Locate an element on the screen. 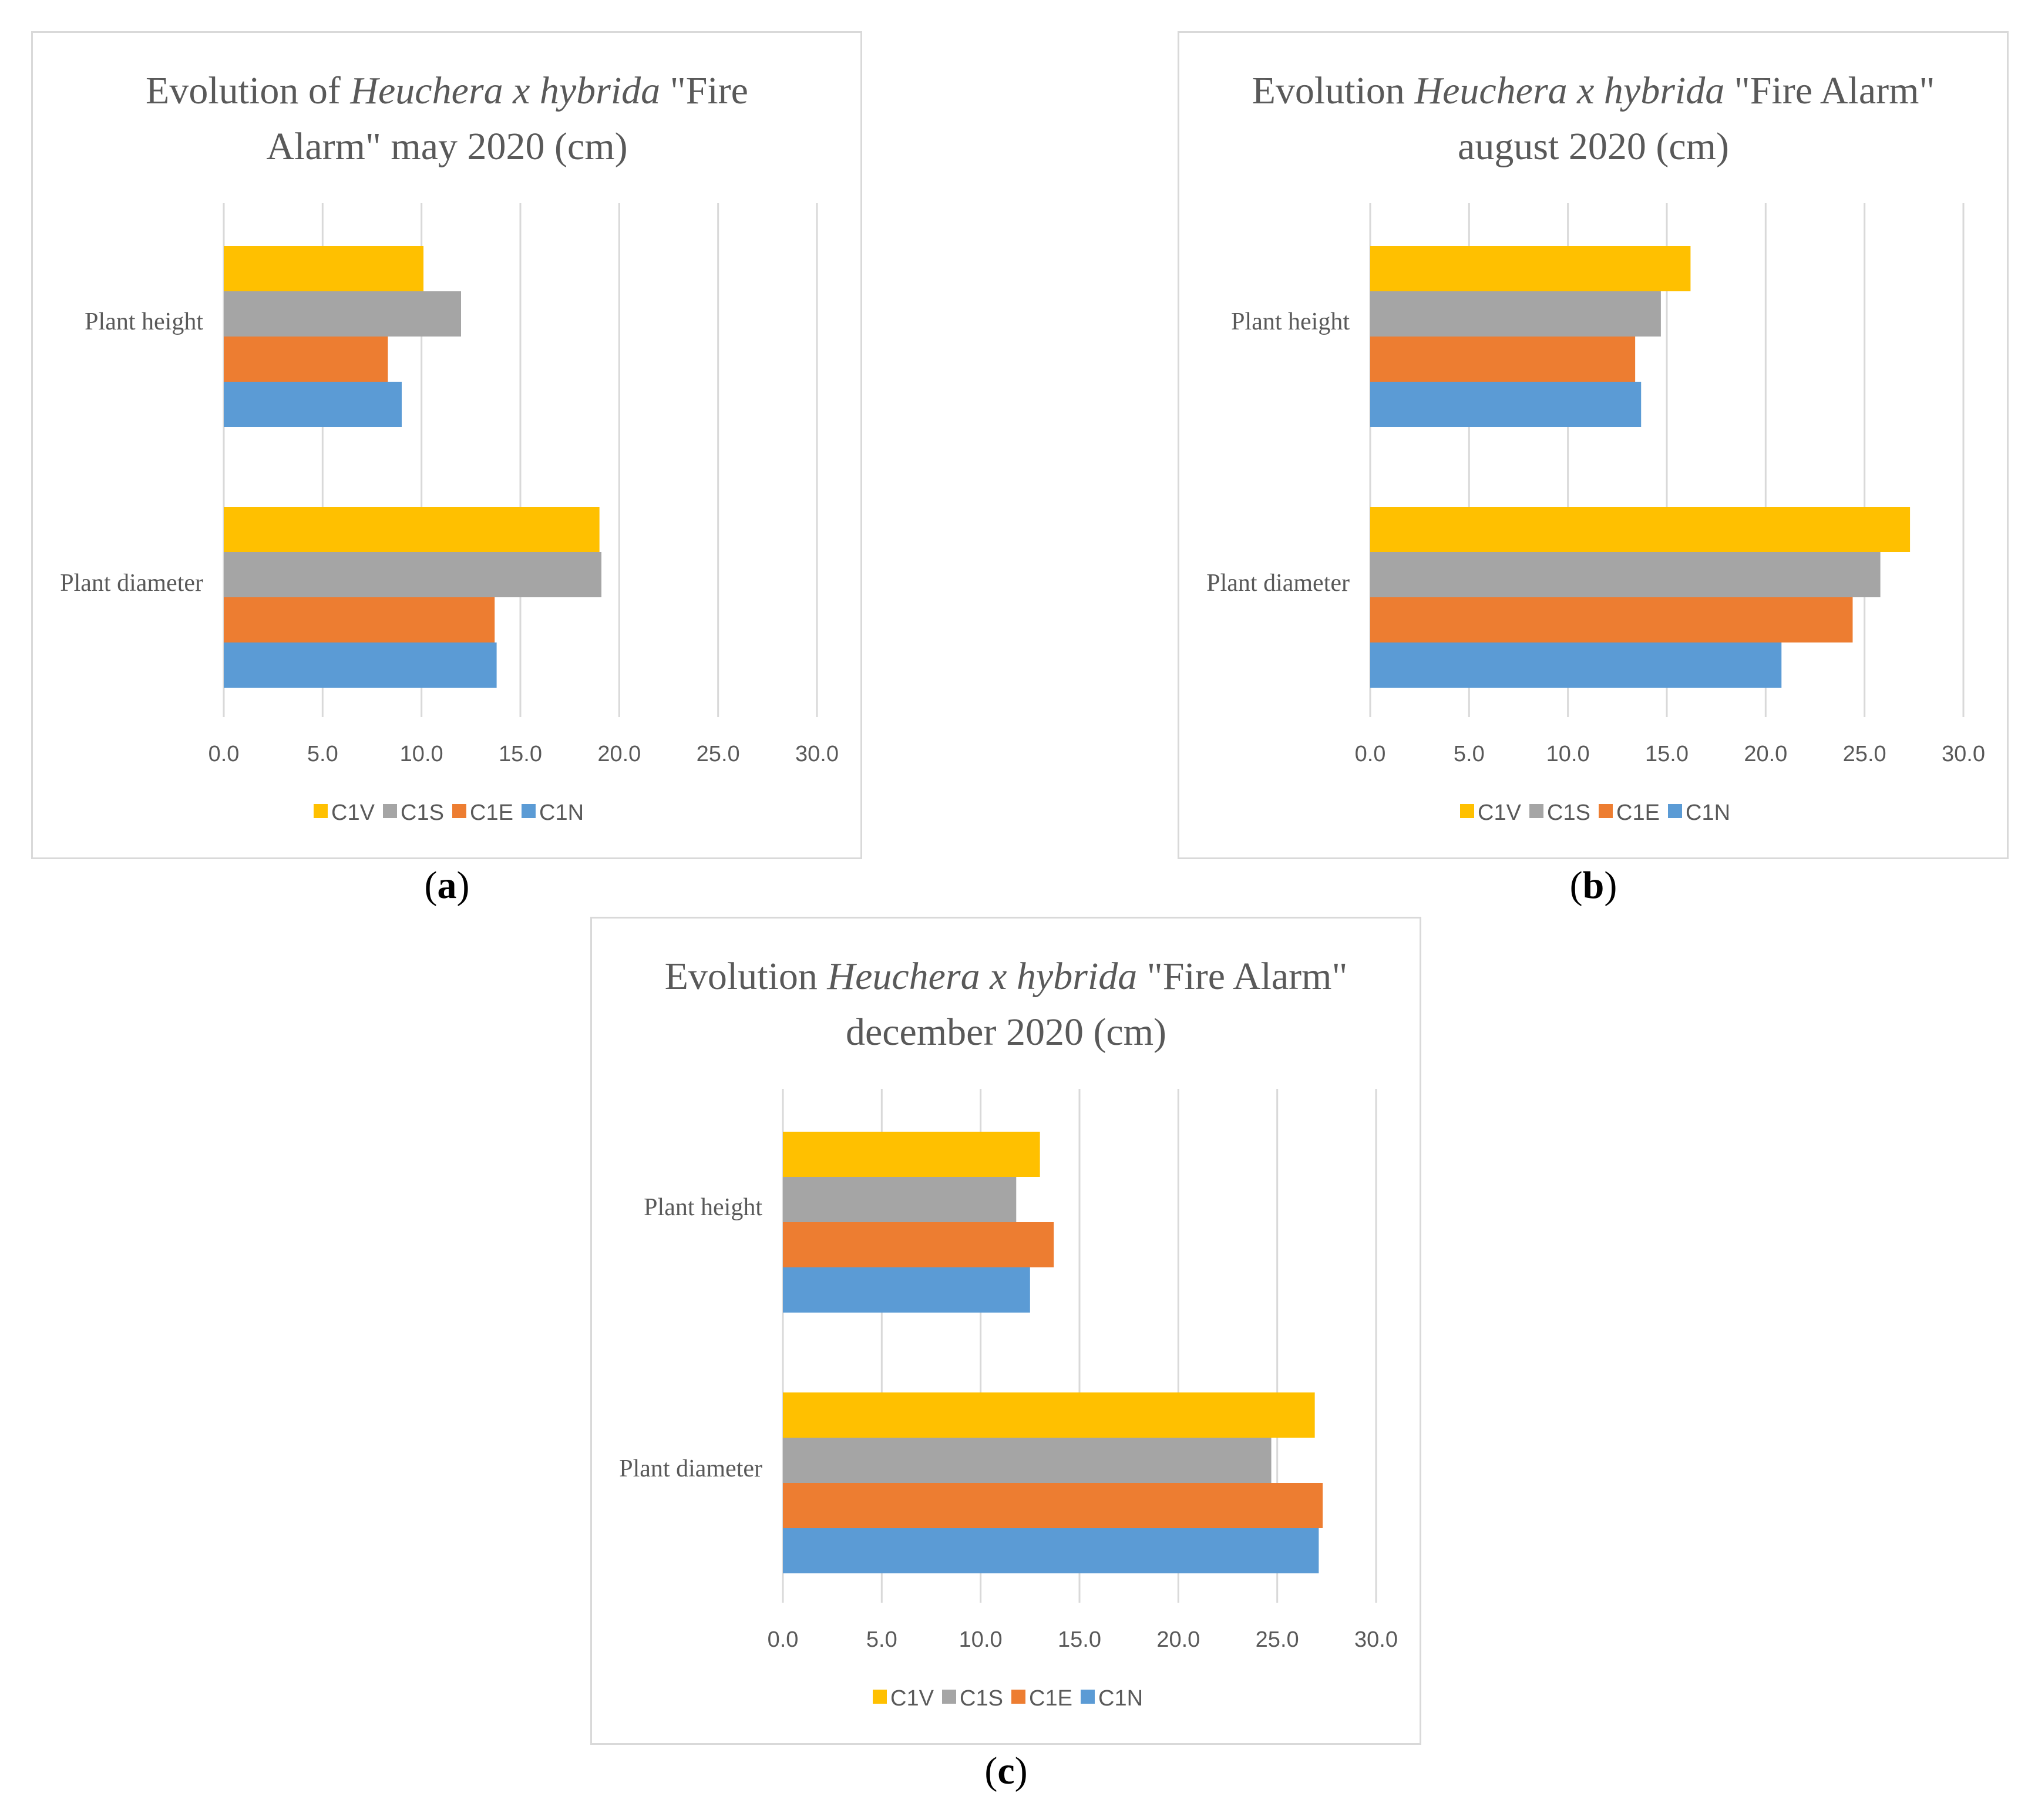 The image size is (2028, 1820). chart-title-part: Evolution of is located at coordinates (248, 90).